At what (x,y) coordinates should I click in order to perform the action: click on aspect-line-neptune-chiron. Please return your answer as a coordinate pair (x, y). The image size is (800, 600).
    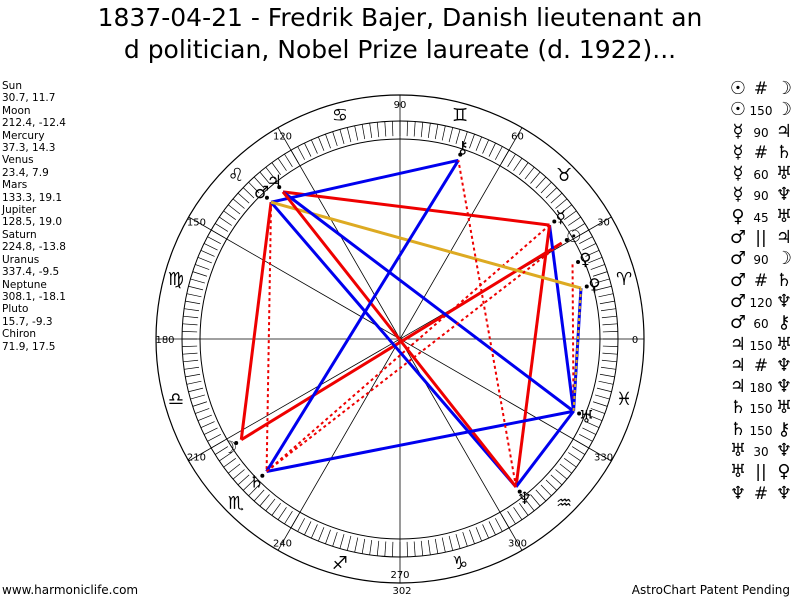
    Looking at the image, I should click on (487, 324).